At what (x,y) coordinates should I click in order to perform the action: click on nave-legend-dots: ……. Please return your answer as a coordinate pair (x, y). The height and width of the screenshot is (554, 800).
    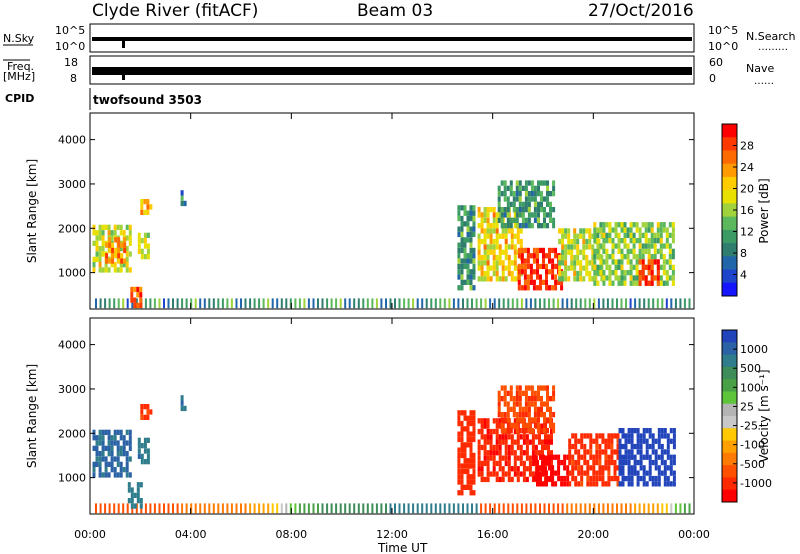
    Looking at the image, I should click on (764, 81).